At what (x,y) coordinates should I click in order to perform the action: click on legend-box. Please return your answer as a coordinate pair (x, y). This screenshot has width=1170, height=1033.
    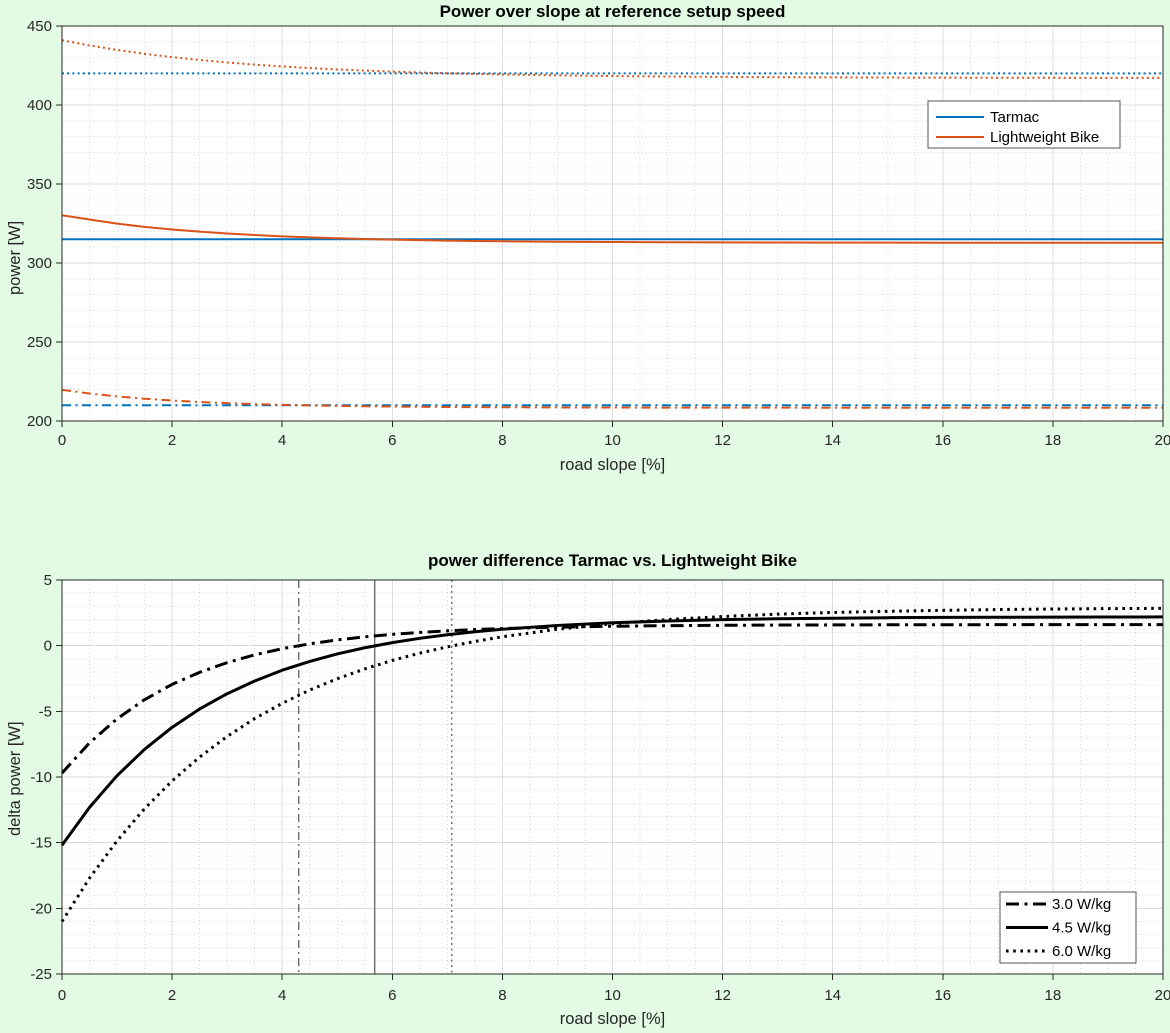
    Looking at the image, I should click on (1024, 124).